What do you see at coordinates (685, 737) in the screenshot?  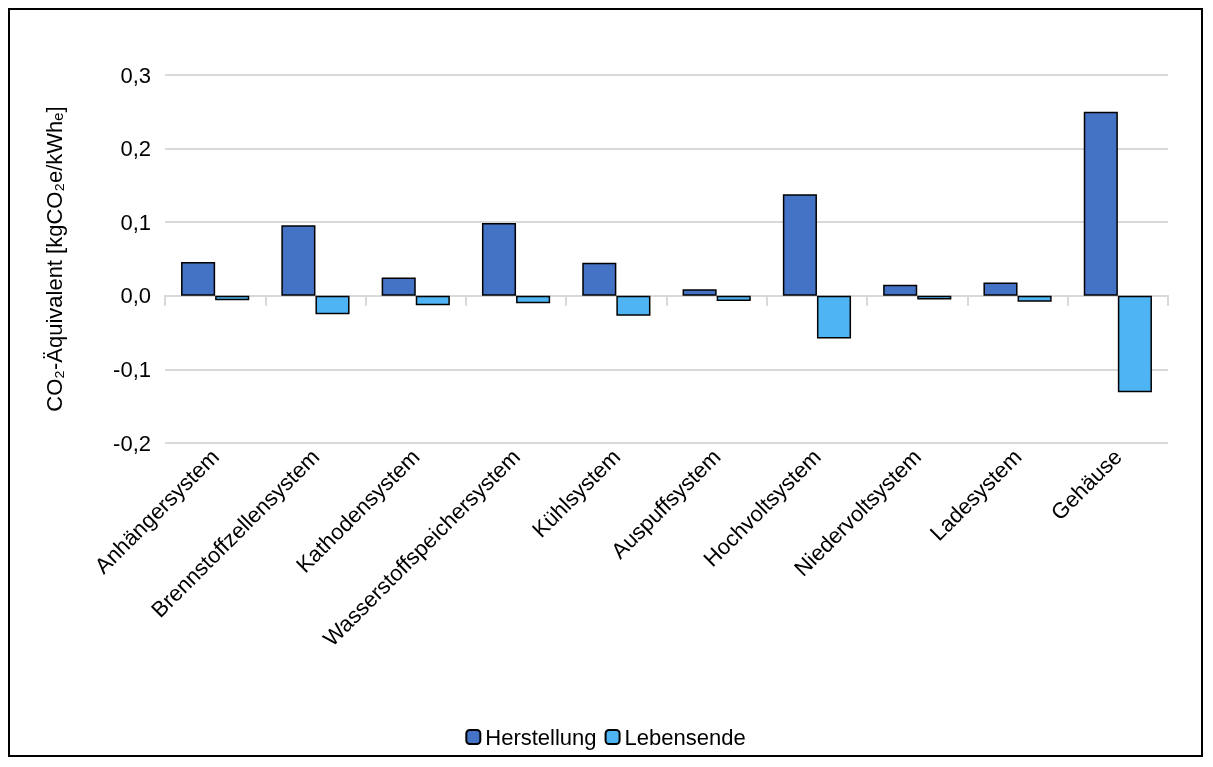 I see `legend-label: Lebensende` at bounding box center [685, 737].